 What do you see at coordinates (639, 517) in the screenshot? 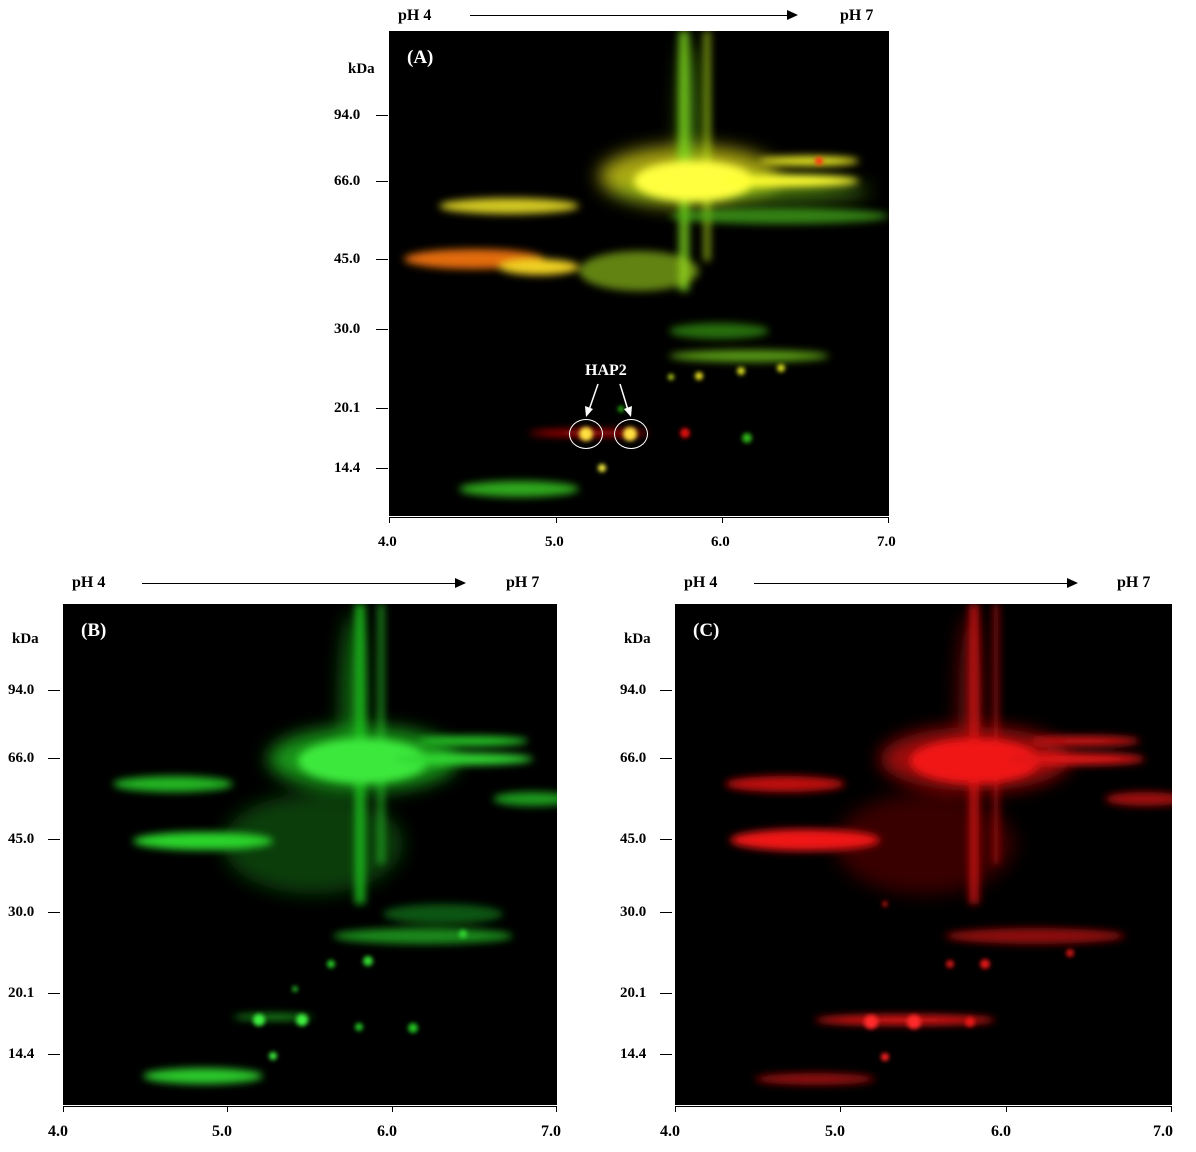
I see `ph-axis-a` at bounding box center [639, 517].